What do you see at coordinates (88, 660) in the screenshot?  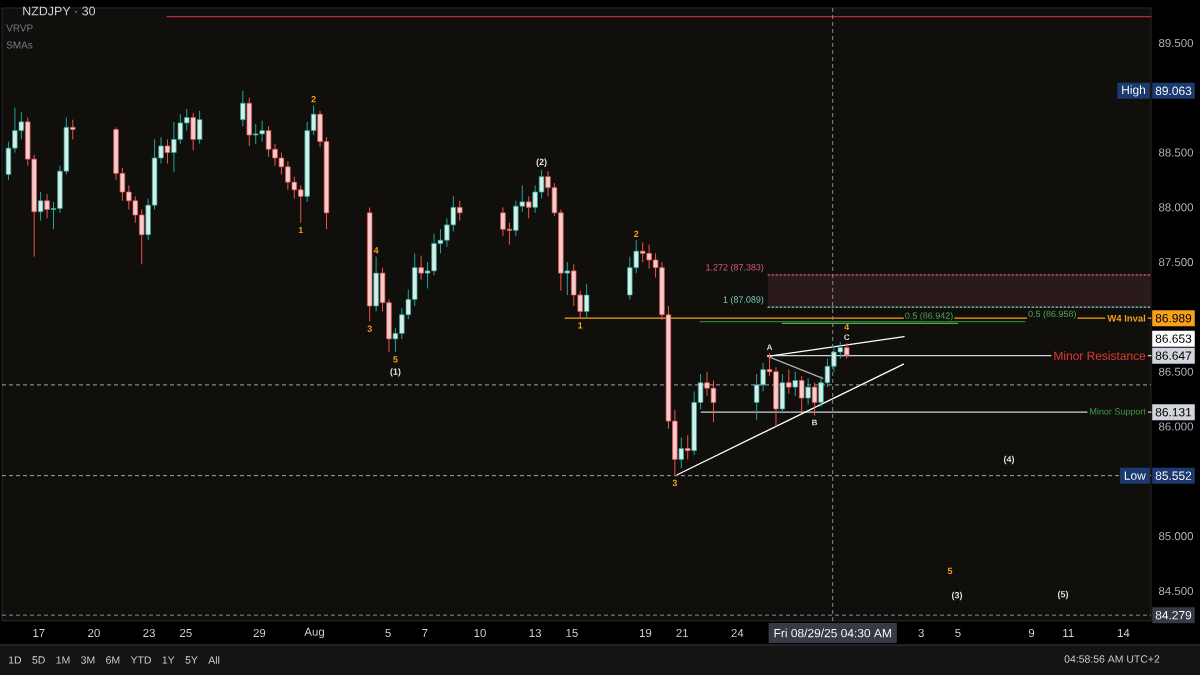 I see `text: 3M` at bounding box center [88, 660].